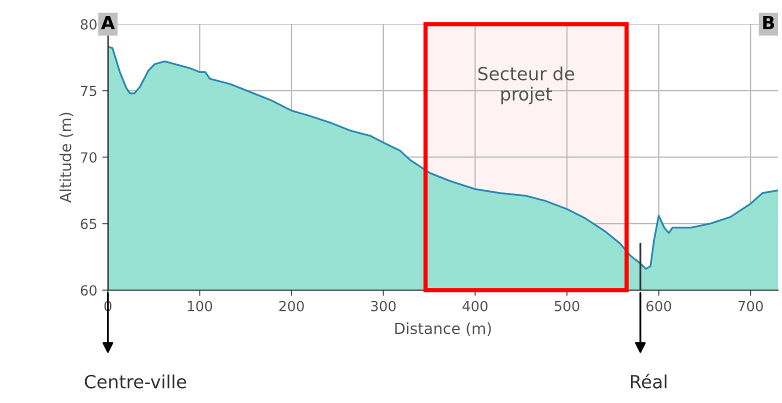 The width and height of the screenshot is (782, 403). Describe the element at coordinates (88, 290) in the screenshot. I see `y-tick-label: 60` at that location.